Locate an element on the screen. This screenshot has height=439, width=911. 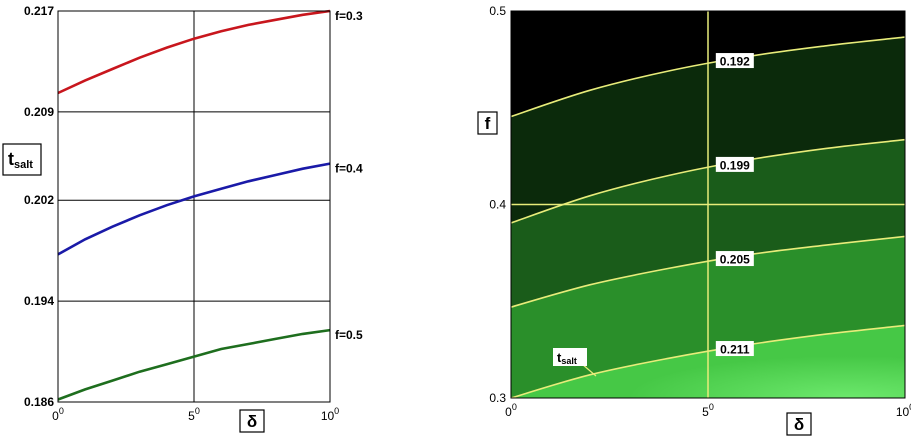
y-axis-label: f is located at coordinates (487, 123).